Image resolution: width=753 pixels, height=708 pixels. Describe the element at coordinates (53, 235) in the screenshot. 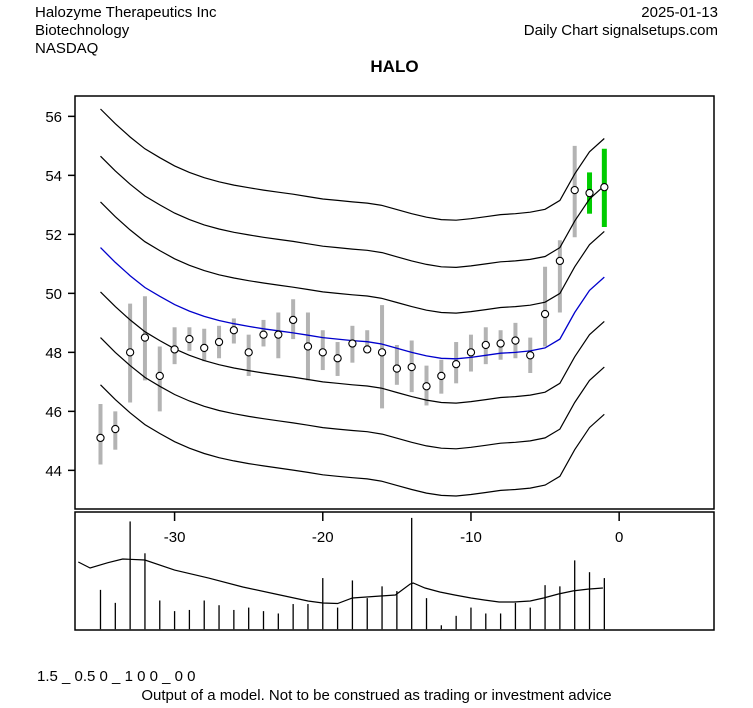

I see `y-tick-label: 52` at that location.